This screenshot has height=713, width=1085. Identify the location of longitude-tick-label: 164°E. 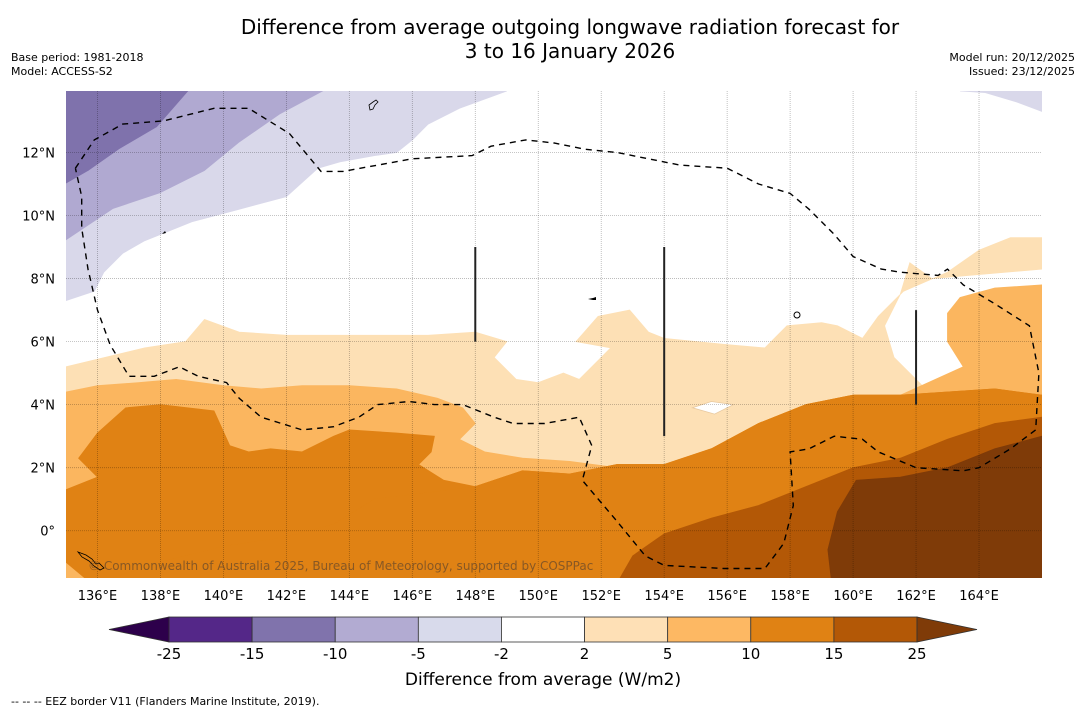
(979, 596).